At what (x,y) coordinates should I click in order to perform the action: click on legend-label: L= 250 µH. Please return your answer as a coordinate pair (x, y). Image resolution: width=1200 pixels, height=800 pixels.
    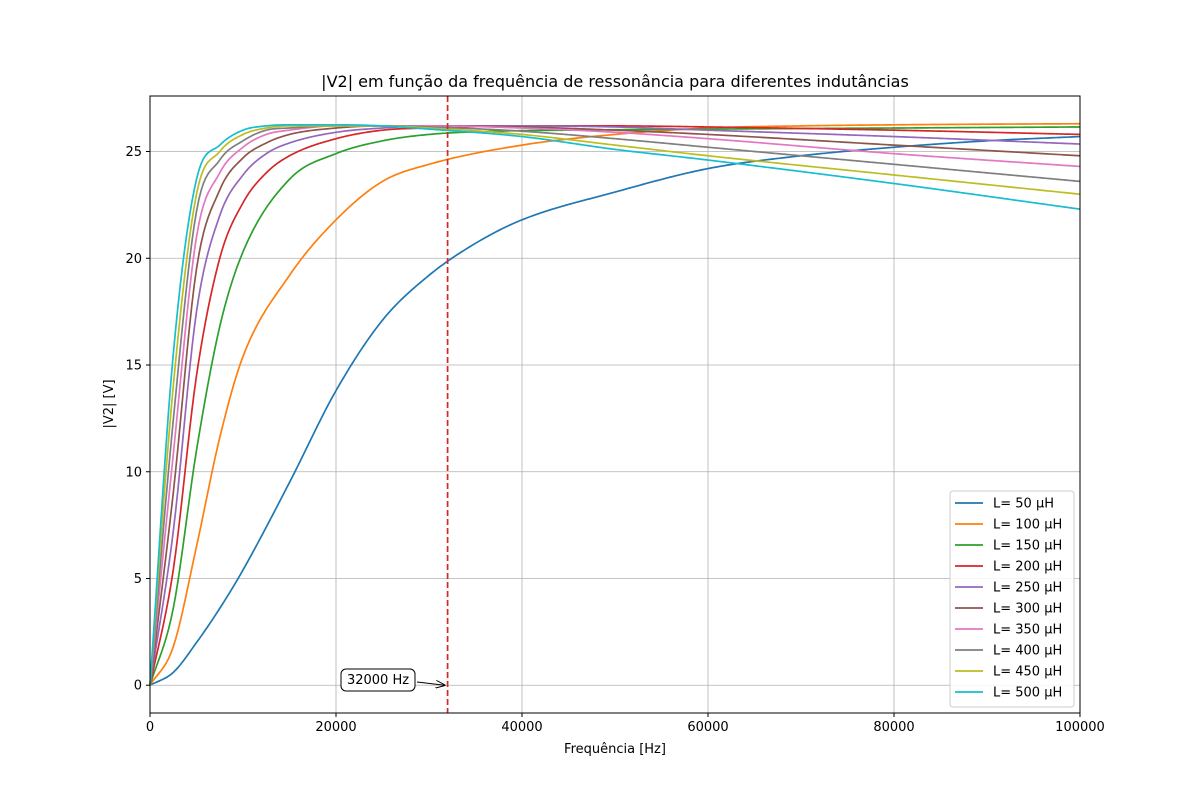
    Looking at the image, I should click on (1027, 588).